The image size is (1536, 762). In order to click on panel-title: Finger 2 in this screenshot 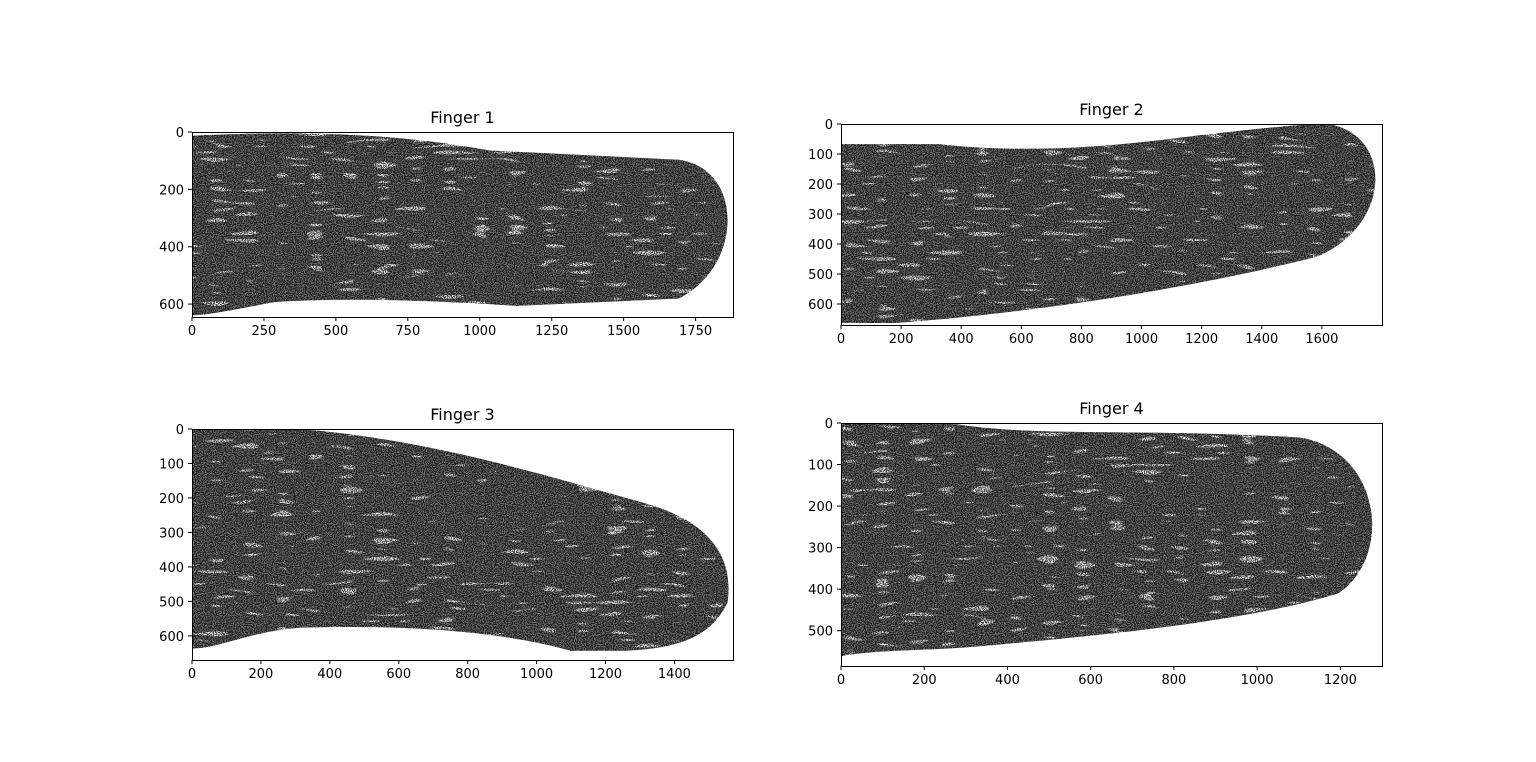, I will do `click(1111, 109)`.